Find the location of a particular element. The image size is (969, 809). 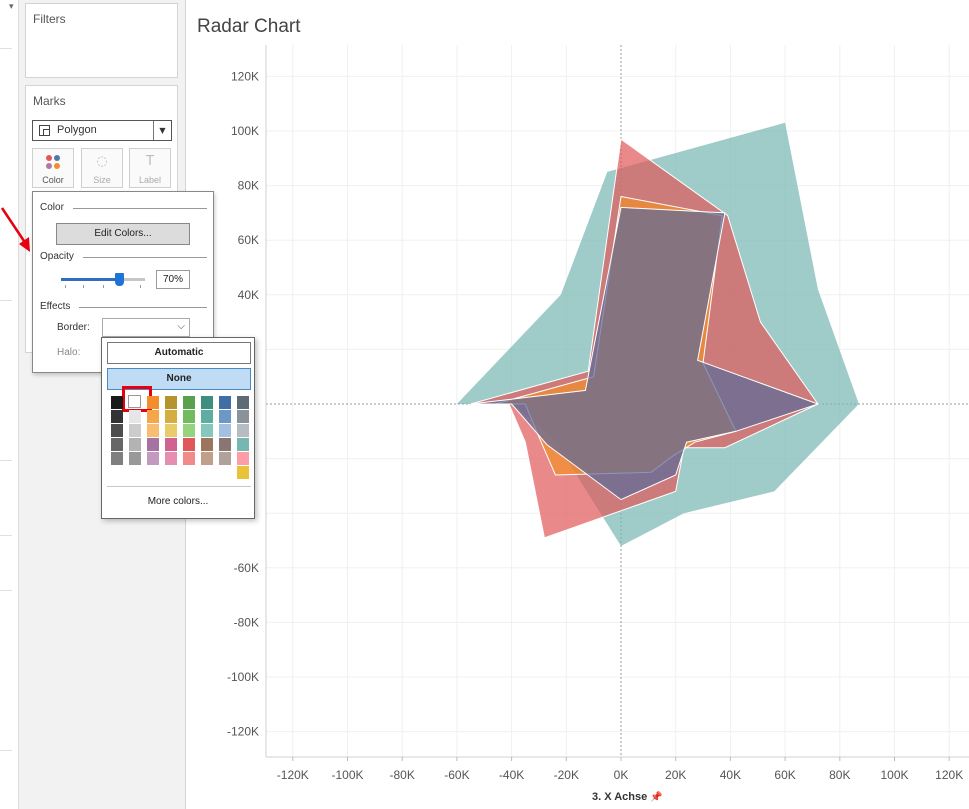

y-tick-label: -100K is located at coordinates (243, 677).